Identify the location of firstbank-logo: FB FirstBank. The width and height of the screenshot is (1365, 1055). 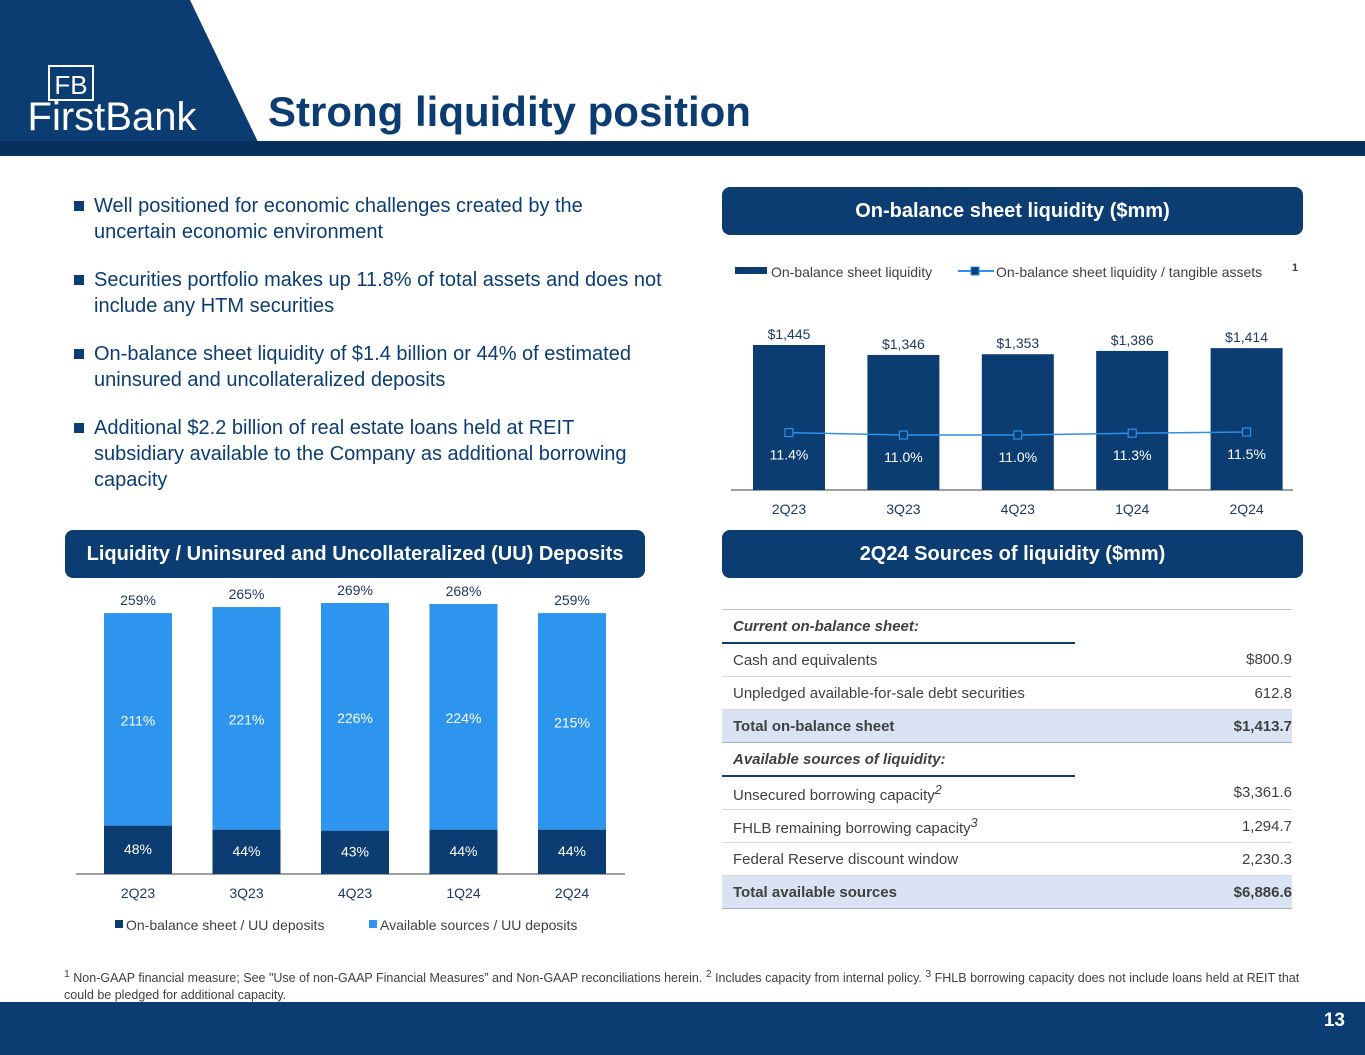
(113, 102).